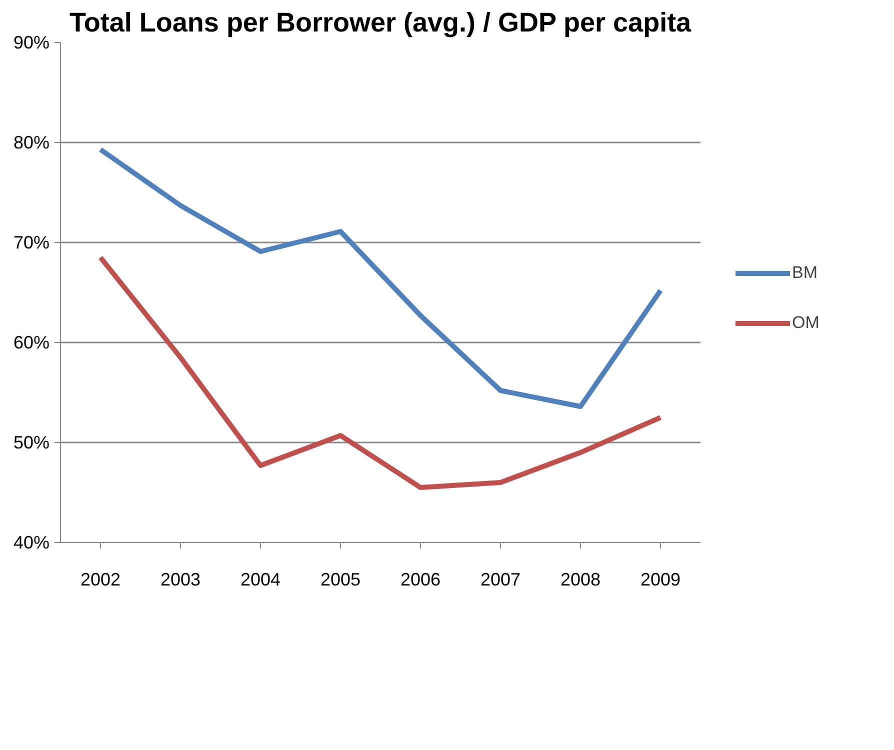  I want to click on x-tick-label: 2007, so click(500, 580).